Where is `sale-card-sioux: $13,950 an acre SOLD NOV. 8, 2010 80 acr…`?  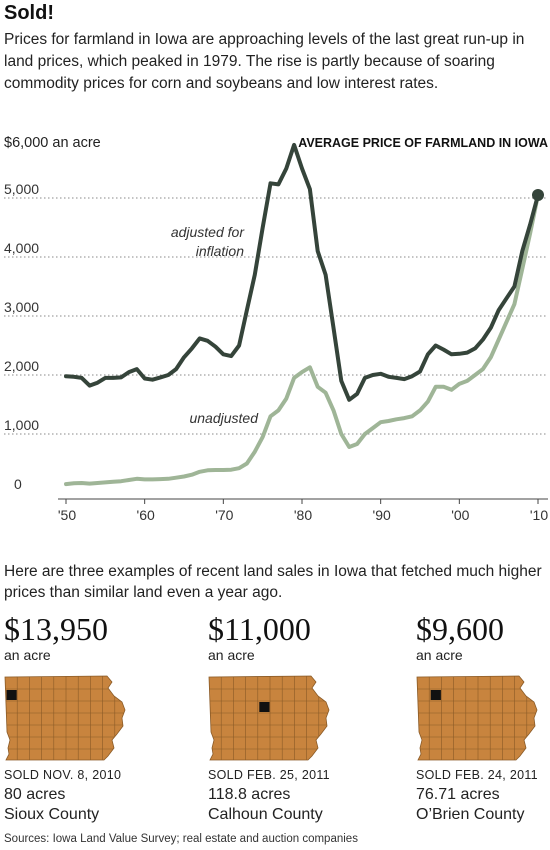
sale-card-sioux: $13,950 an acre SOLD NOV. 8, 2010 80 acr… is located at coordinates (74, 717).